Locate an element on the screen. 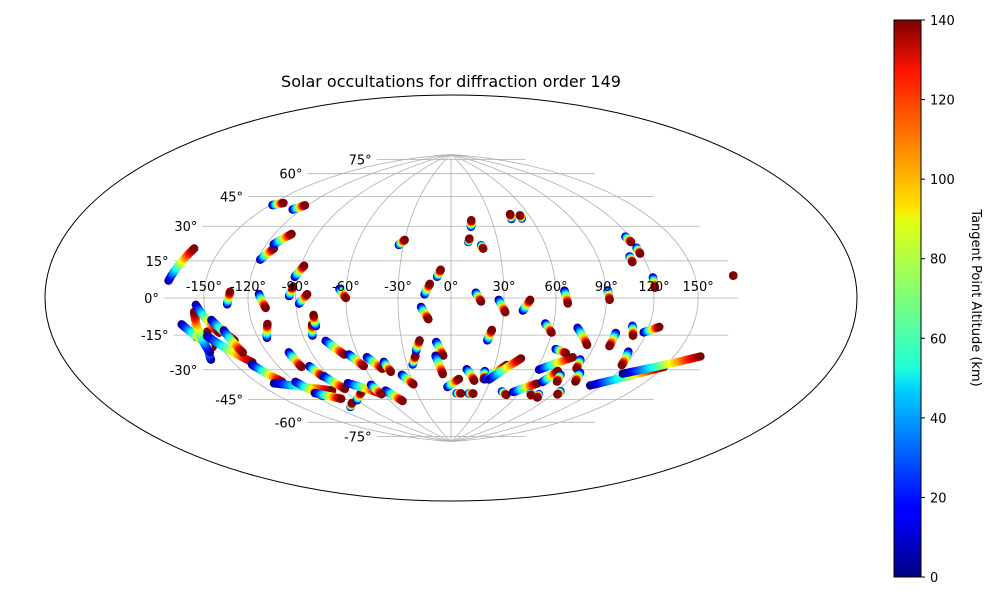 Image resolution: width=1000 pixels, height=600 pixels. lat-tick-label: -30° is located at coordinates (184, 371).